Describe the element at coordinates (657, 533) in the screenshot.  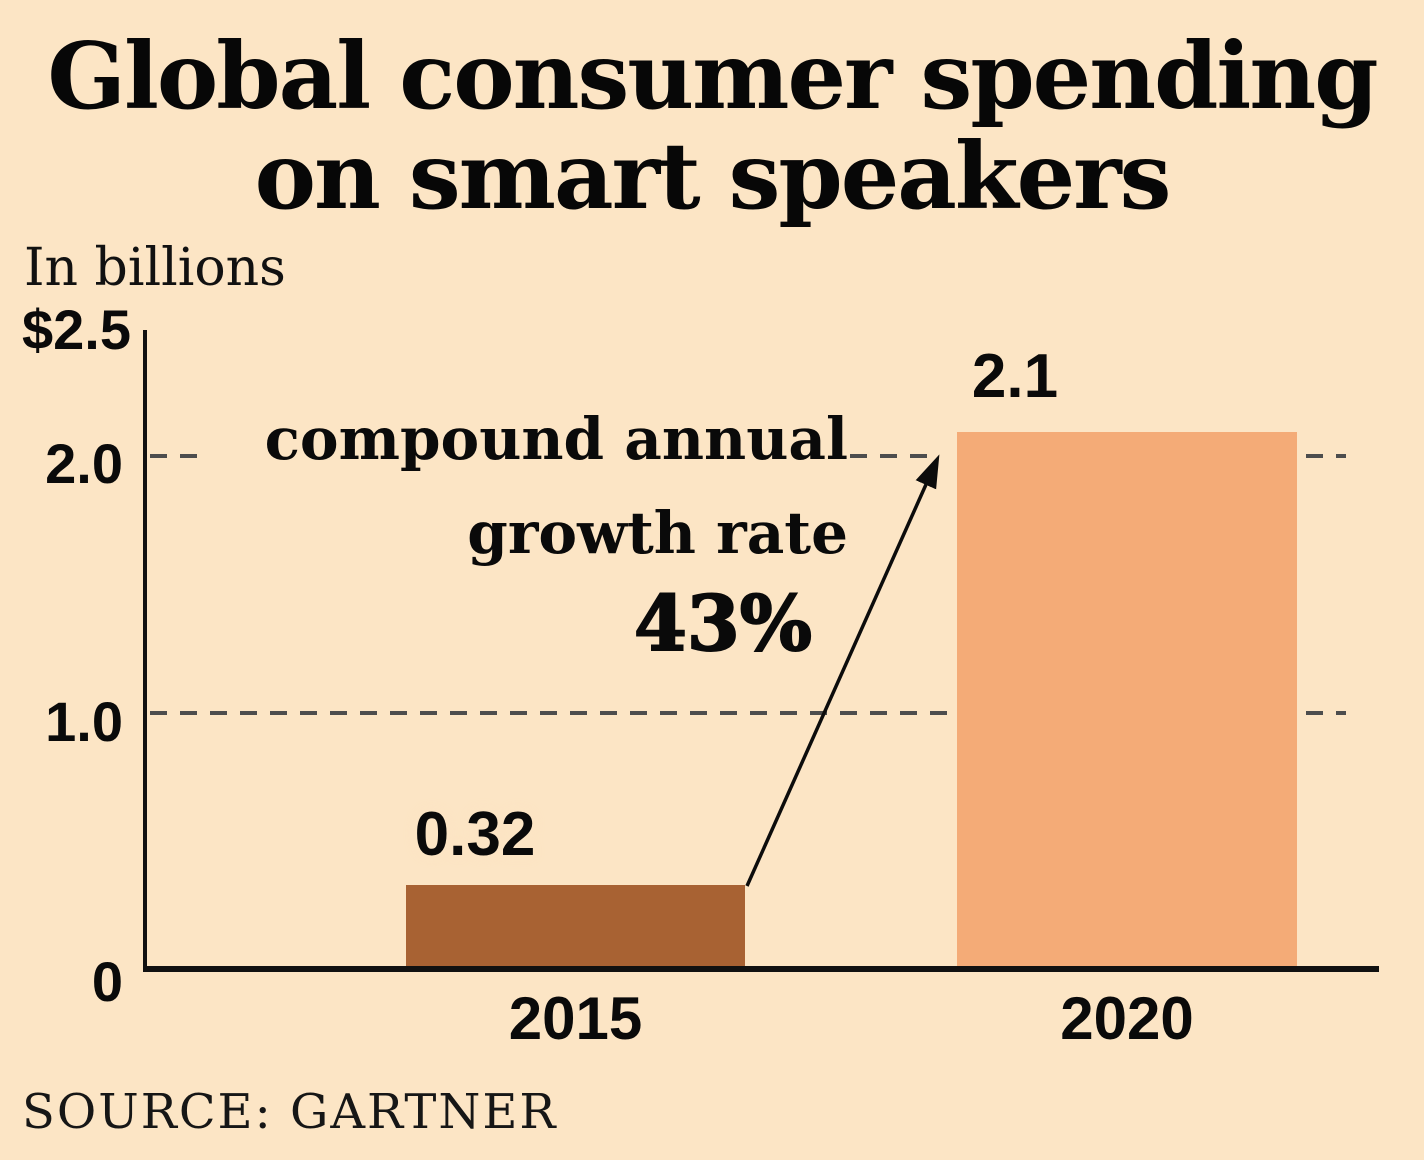
I see `annotation-line2: growth rate` at that location.